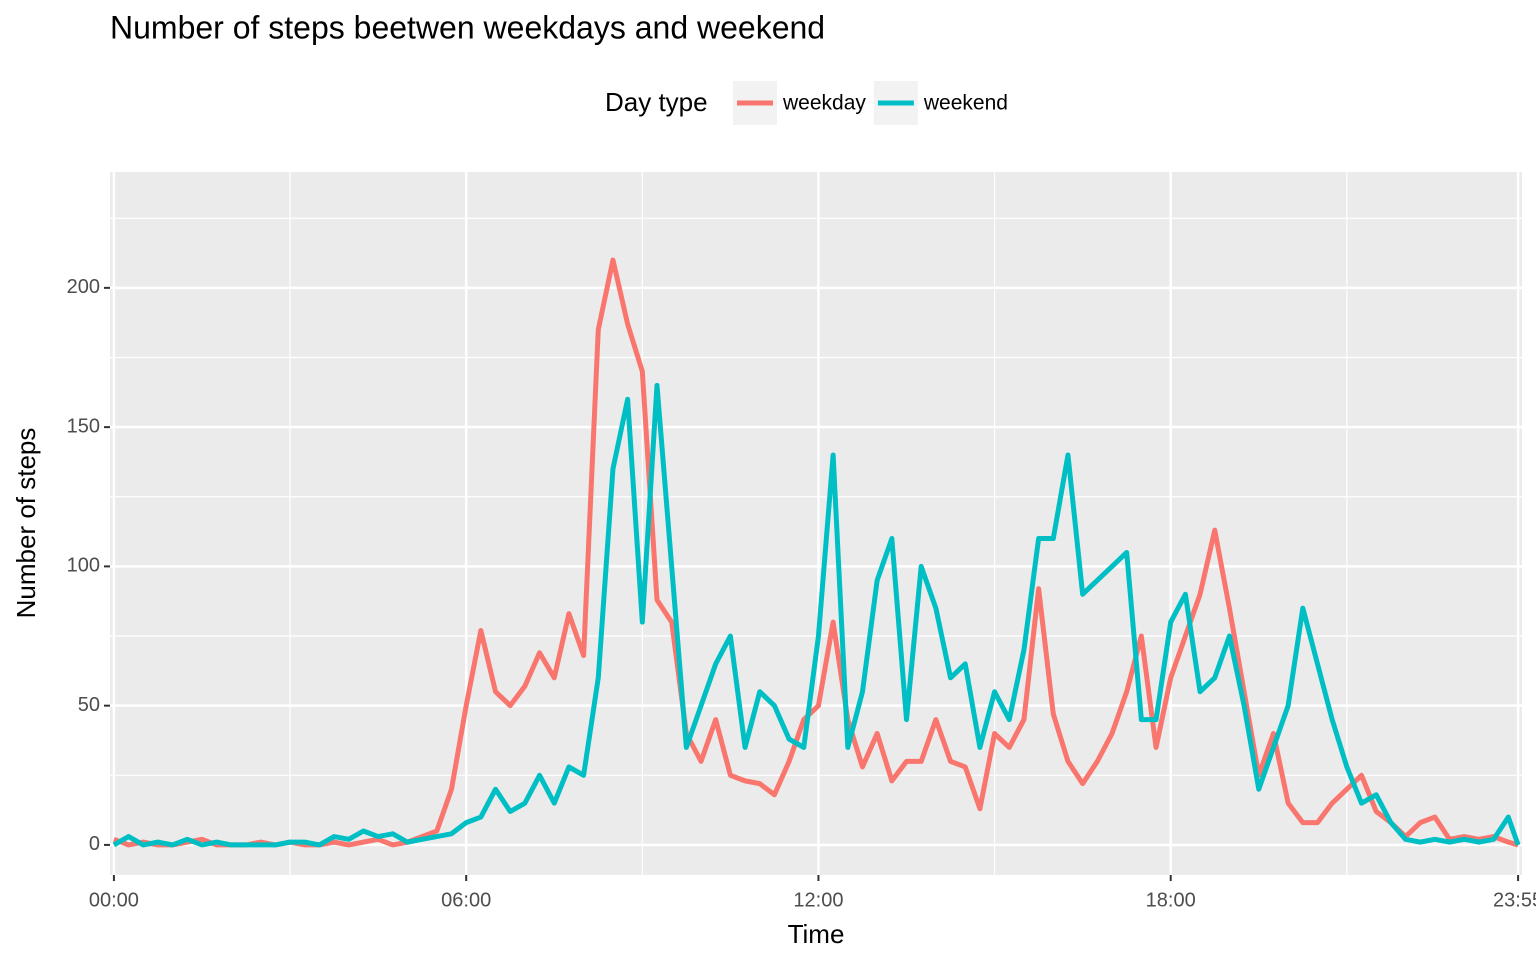  Describe the element at coordinates (870, 103) in the screenshot. I see `legend: weekday weekend` at that location.